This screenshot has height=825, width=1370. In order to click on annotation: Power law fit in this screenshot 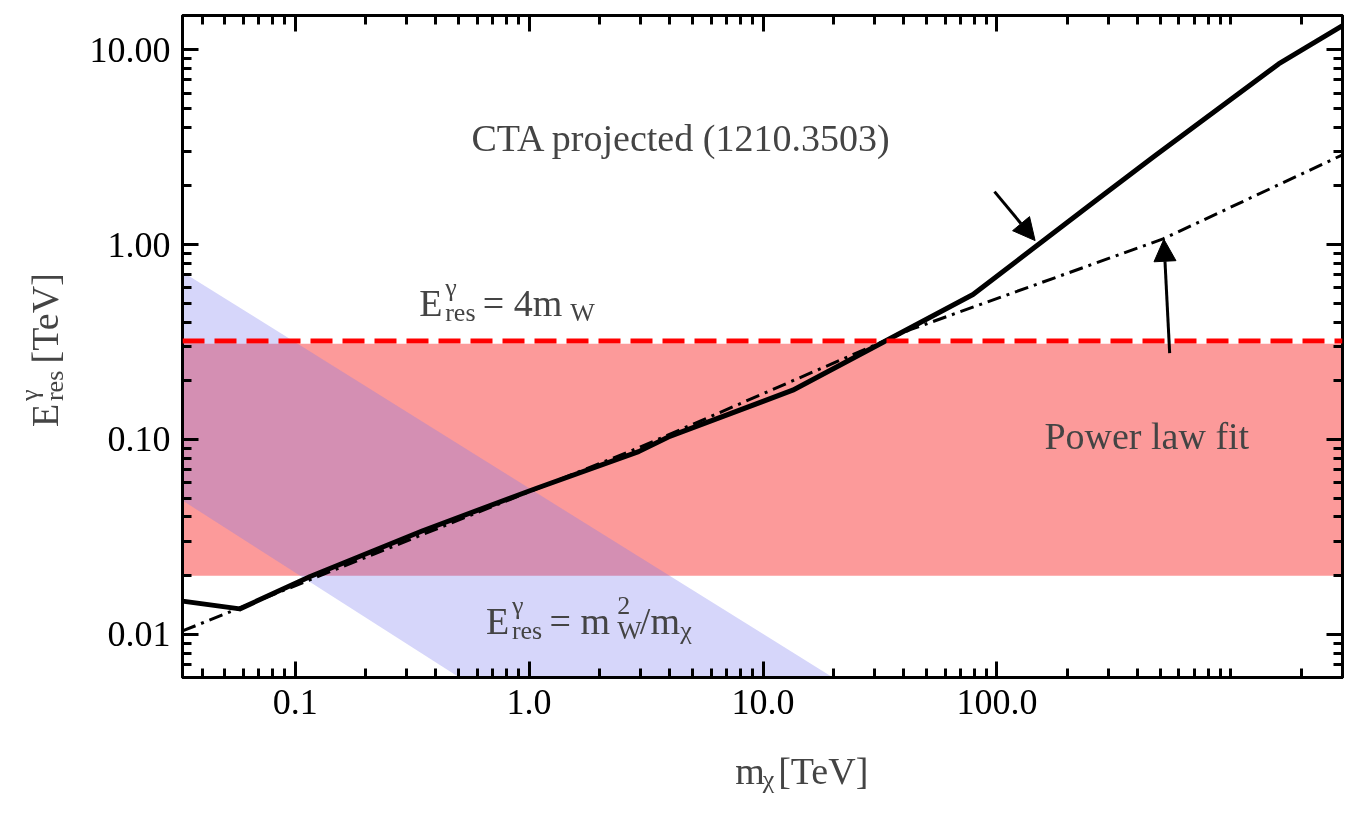, I will do `click(1147, 435)`.